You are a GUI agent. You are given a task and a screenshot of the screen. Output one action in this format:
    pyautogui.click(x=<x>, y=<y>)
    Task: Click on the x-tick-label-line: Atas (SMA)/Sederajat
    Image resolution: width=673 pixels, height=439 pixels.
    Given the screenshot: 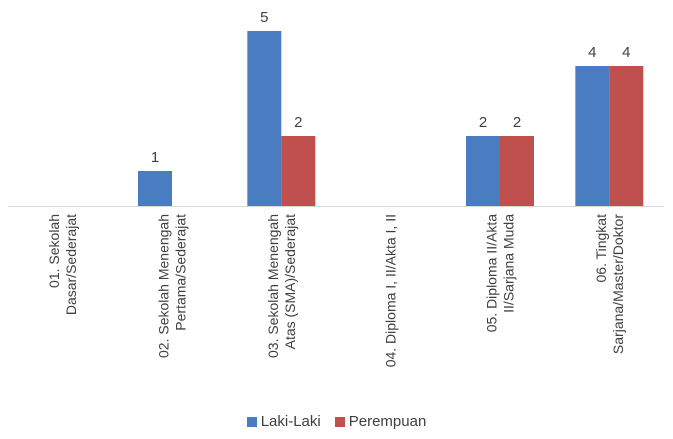 What is the action you would take?
    pyautogui.click(x=290, y=281)
    